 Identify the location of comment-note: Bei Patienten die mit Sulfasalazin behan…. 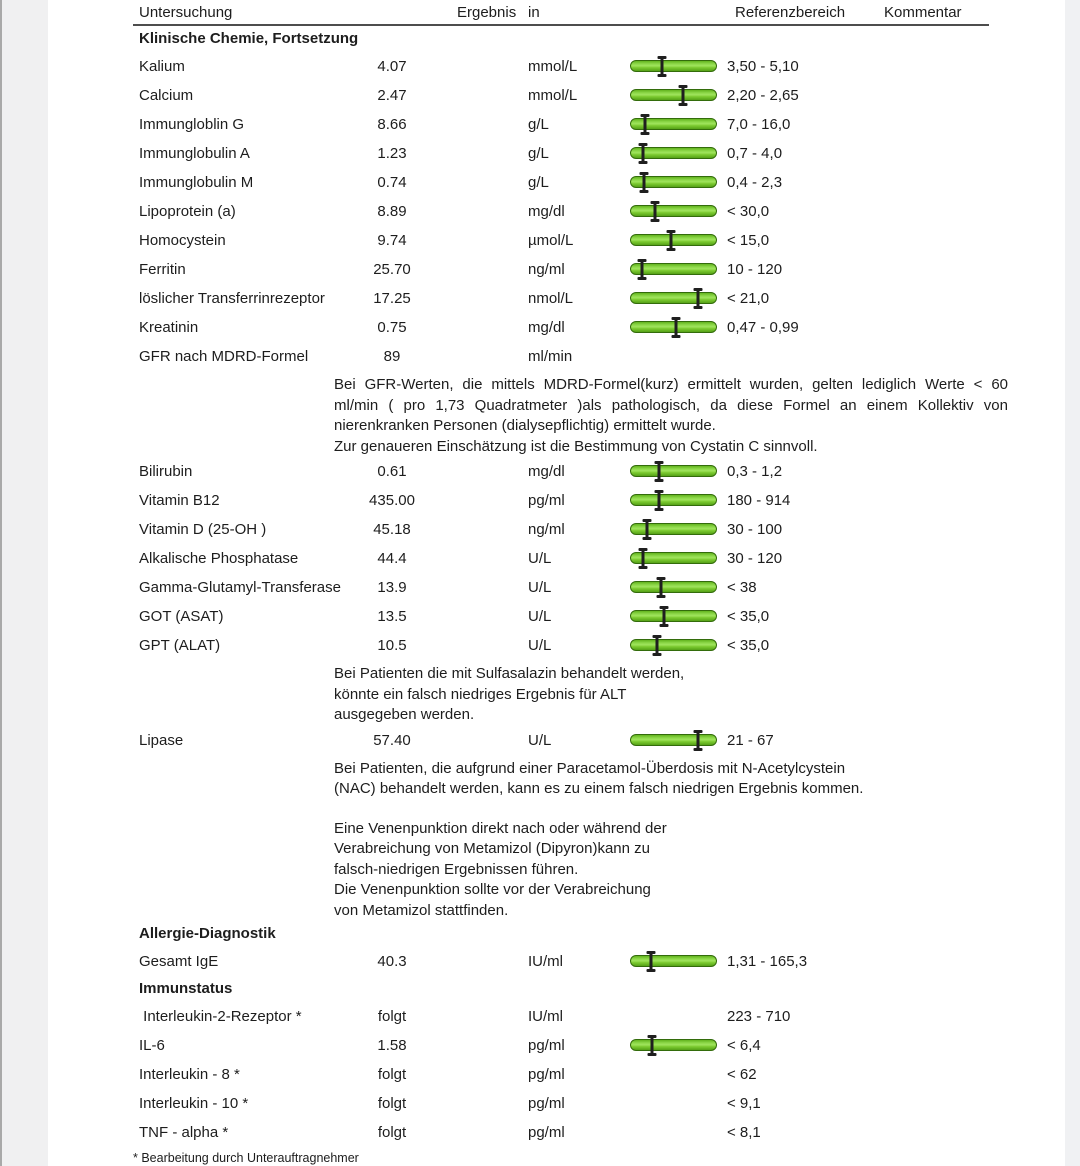
(540, 693).